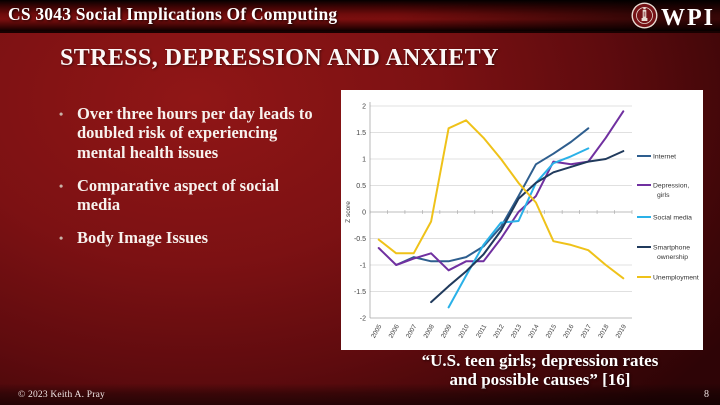 Image resolution: width=720 pixels, height=405 pixels. What do you see at coordinates (364, 106) in the screenshot?
I see `svg-text: 2` at bounding box center [364, 106].